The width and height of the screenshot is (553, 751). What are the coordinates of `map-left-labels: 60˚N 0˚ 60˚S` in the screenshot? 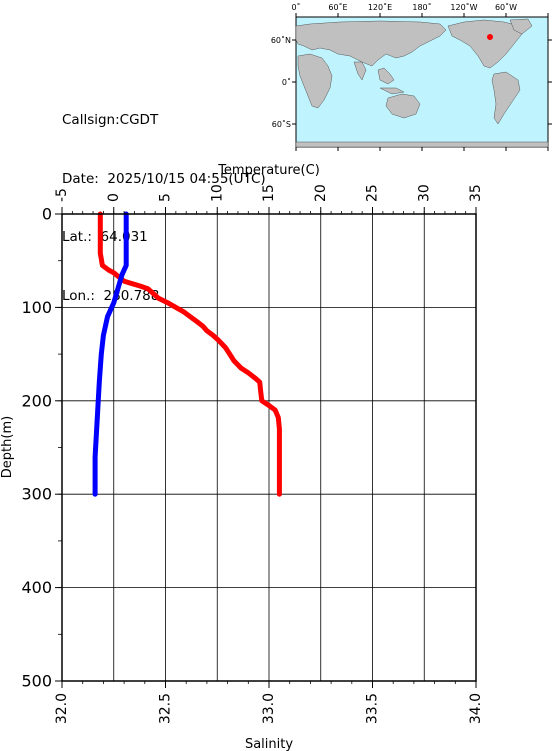 It's located at (281, 82).